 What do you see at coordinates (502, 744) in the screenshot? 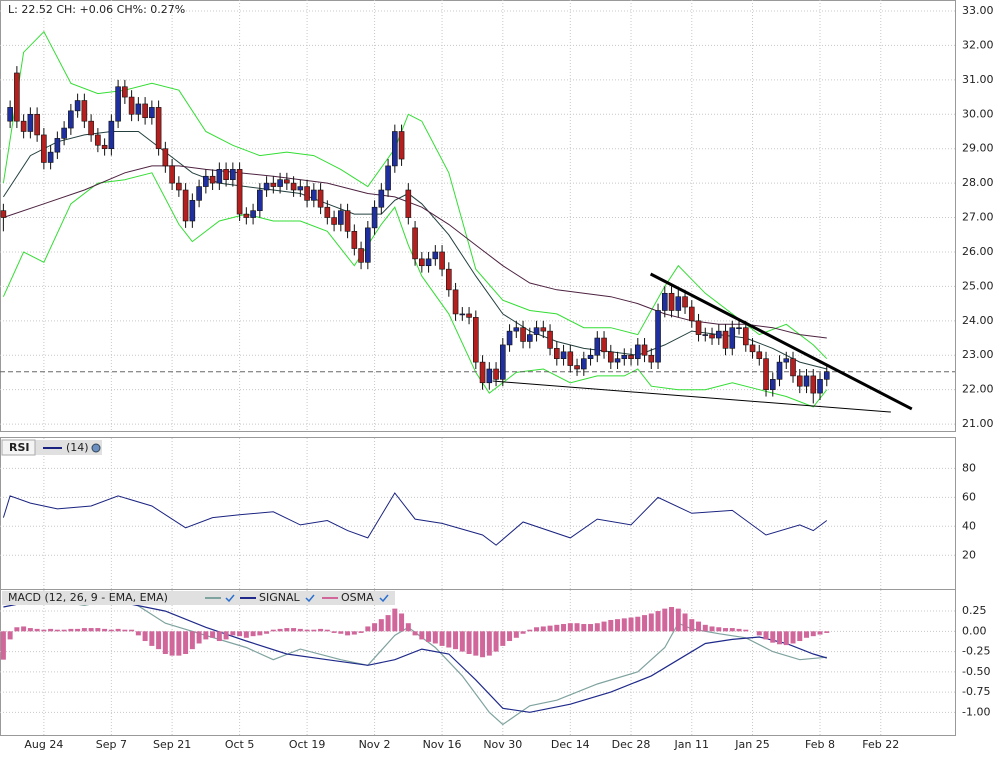
I see `x-tick-label: Nov 30` at bounding box center [502, 744].